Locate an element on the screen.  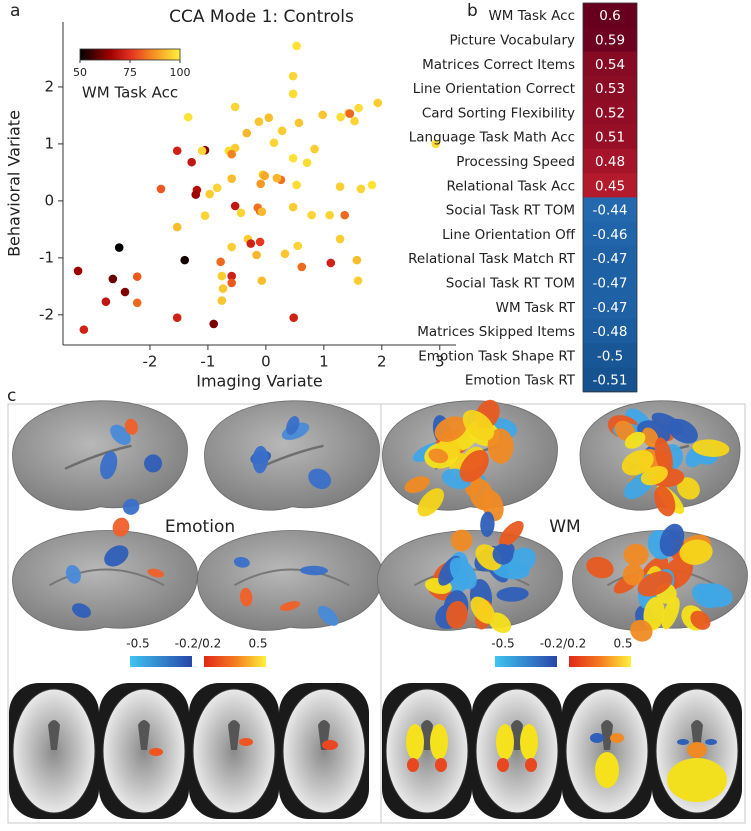
brain-sulcus is located at coordinates (98, 457).